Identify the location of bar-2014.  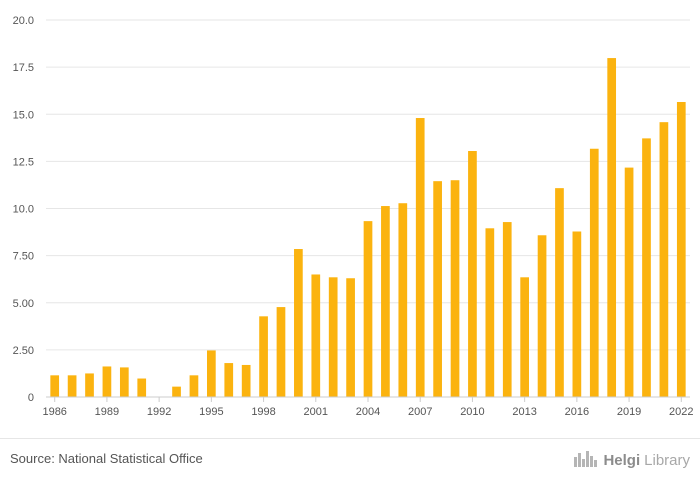
(542, 316).